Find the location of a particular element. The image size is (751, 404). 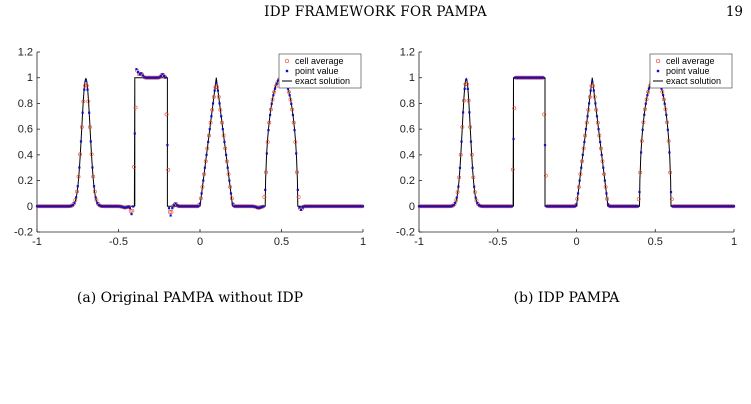

x-tick-label: 1 is located at coordinates (734, 242).